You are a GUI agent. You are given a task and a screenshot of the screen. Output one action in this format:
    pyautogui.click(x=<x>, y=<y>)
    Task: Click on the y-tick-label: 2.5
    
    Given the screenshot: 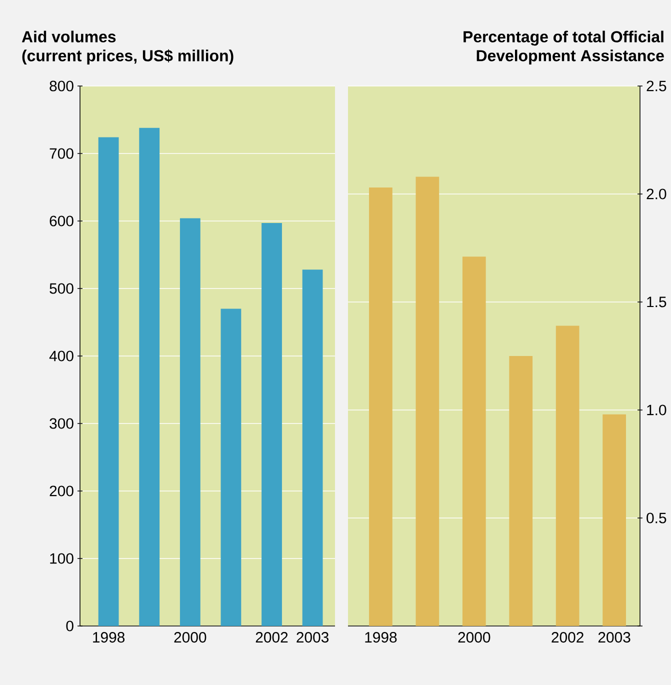 What is the action you would take?
    pyautogui.click(x=656, y=86)
    